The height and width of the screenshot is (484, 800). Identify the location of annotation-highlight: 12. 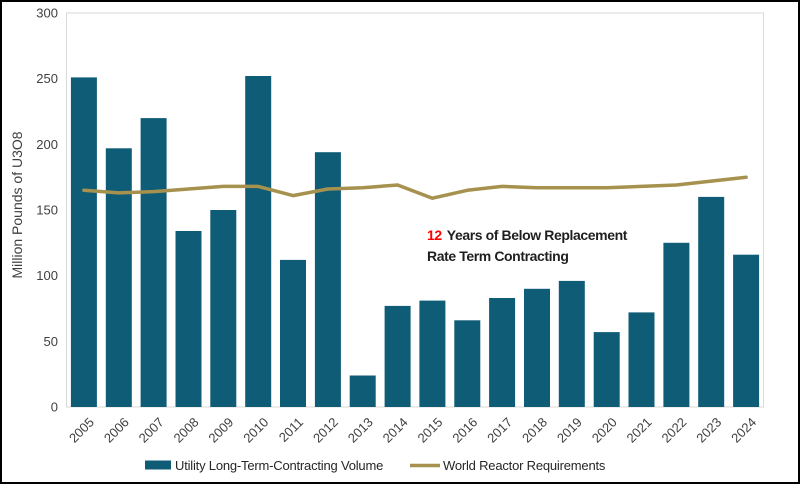
(434, 235).